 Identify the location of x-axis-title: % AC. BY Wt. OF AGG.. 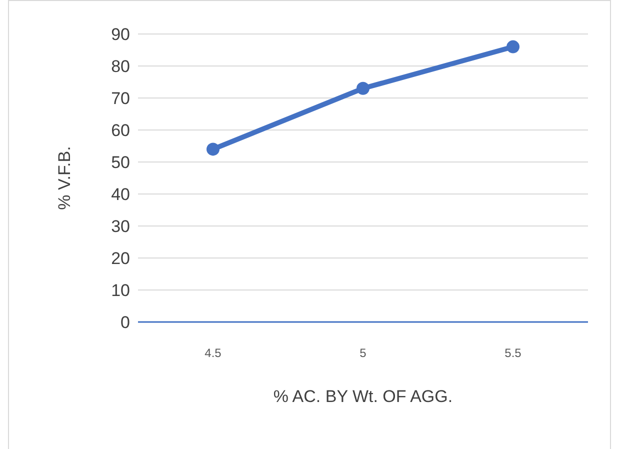
(363, 396).